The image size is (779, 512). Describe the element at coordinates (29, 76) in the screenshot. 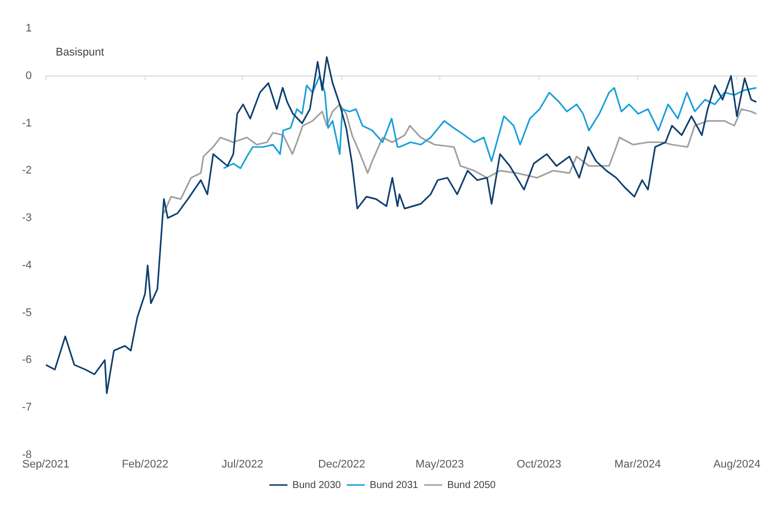

I see `y-tick-label: 0` at that location.